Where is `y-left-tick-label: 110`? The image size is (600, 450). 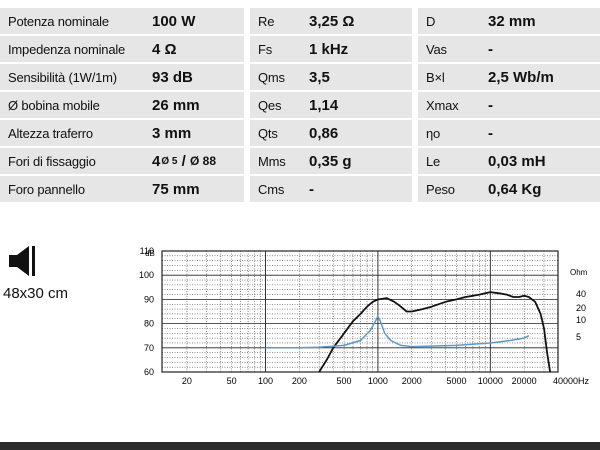
y-left-tick-label: 110 is located at coordinates (147, 251).